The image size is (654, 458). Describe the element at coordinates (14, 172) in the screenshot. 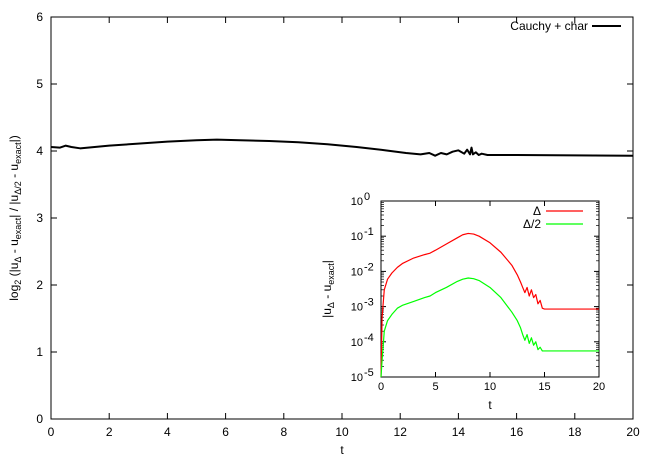

I see `main-y-label-part4: - u` at that location.